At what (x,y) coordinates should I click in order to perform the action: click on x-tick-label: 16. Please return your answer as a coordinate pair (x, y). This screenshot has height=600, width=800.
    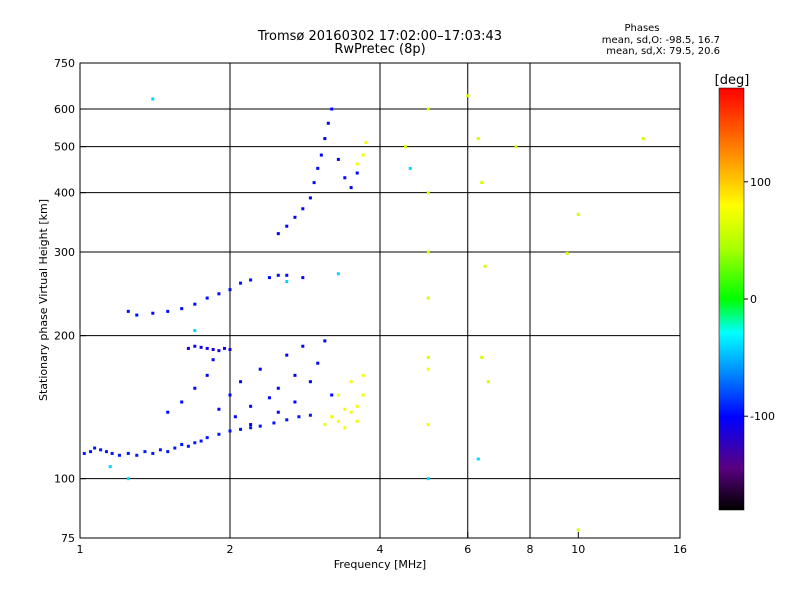
    Looking at the image, I should click on (680, 549).